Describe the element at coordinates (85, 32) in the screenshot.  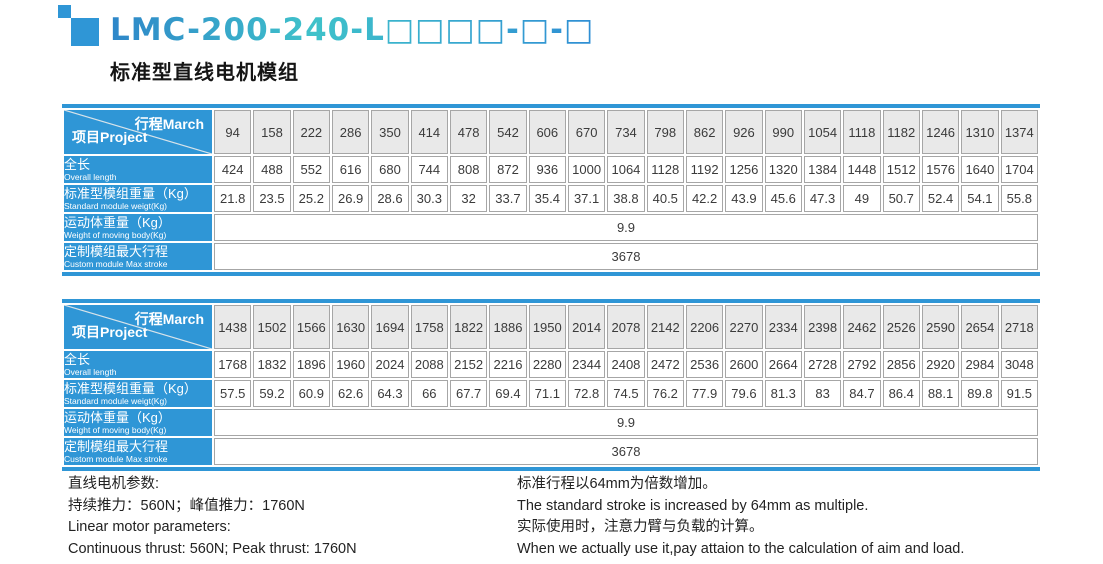
I see `accent-square-large` at that location.